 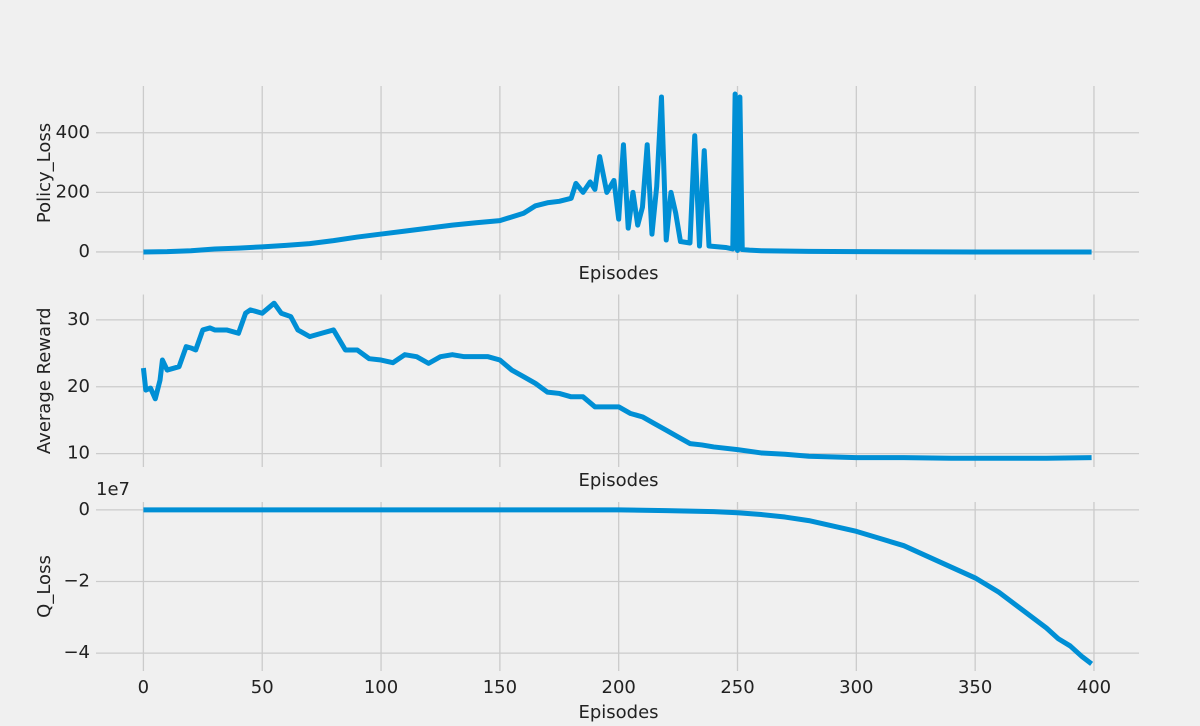 What do you see at coordinates (113, 489) in the screenshot?
I see `offset-label: 1e7` at bounding box center [113, 489].